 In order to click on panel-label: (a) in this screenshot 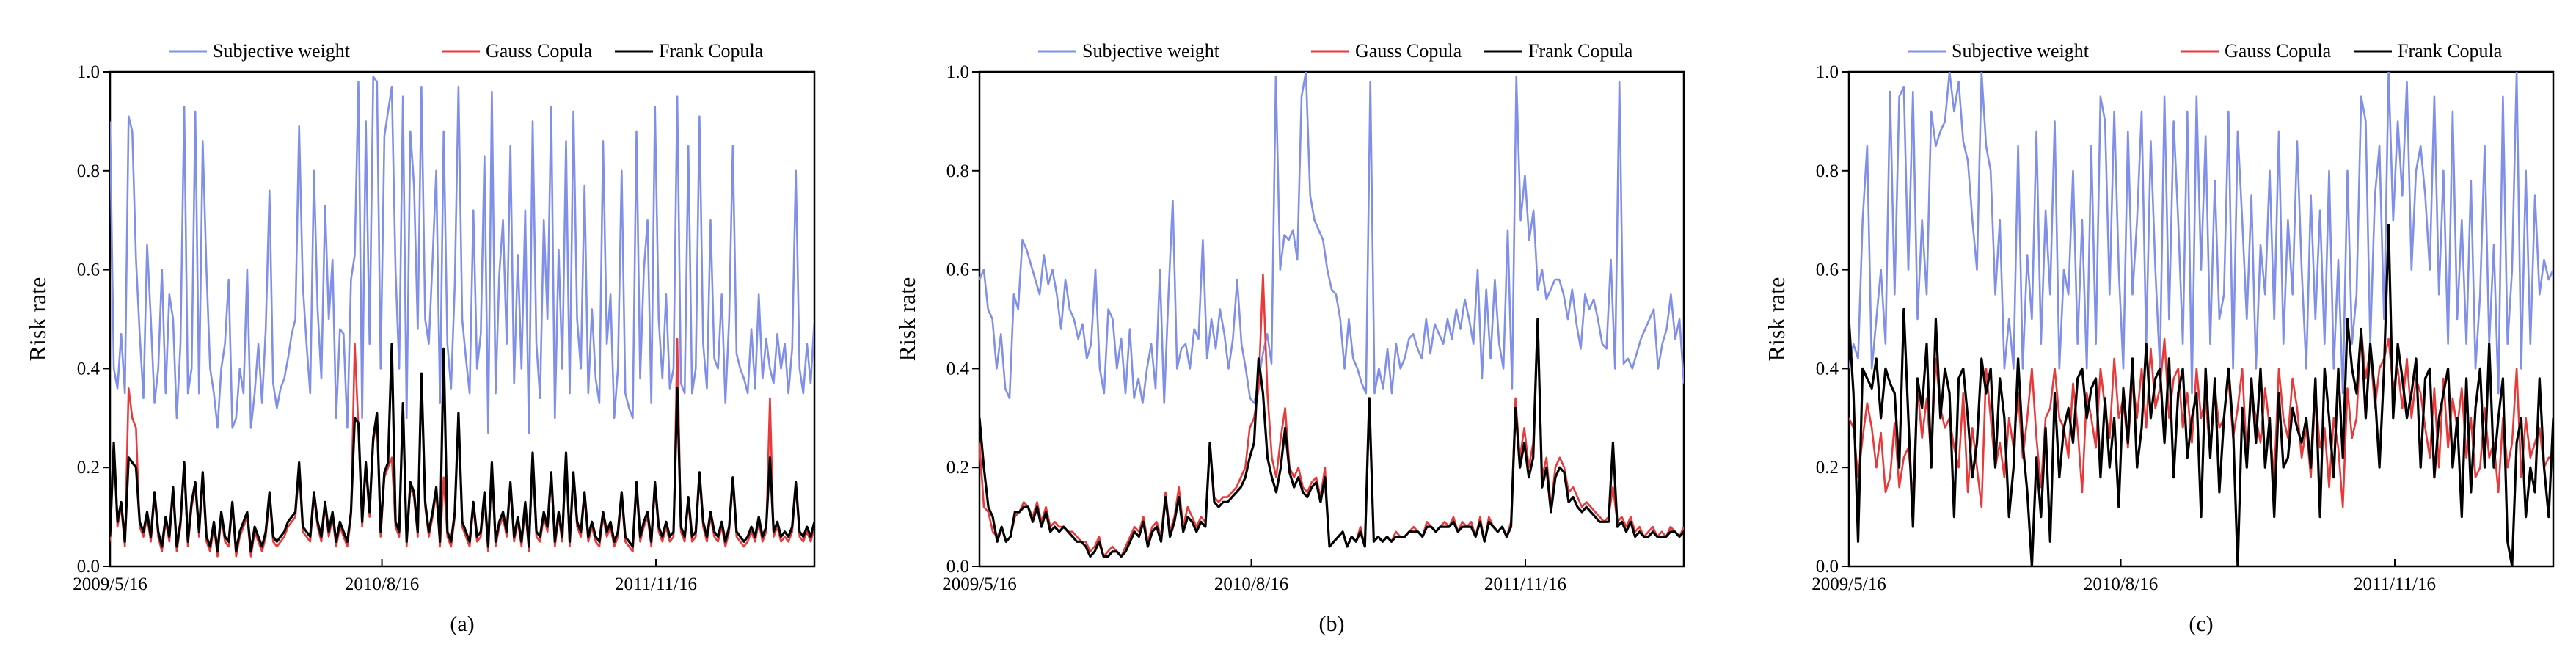, I will do `click(462, 624)`.